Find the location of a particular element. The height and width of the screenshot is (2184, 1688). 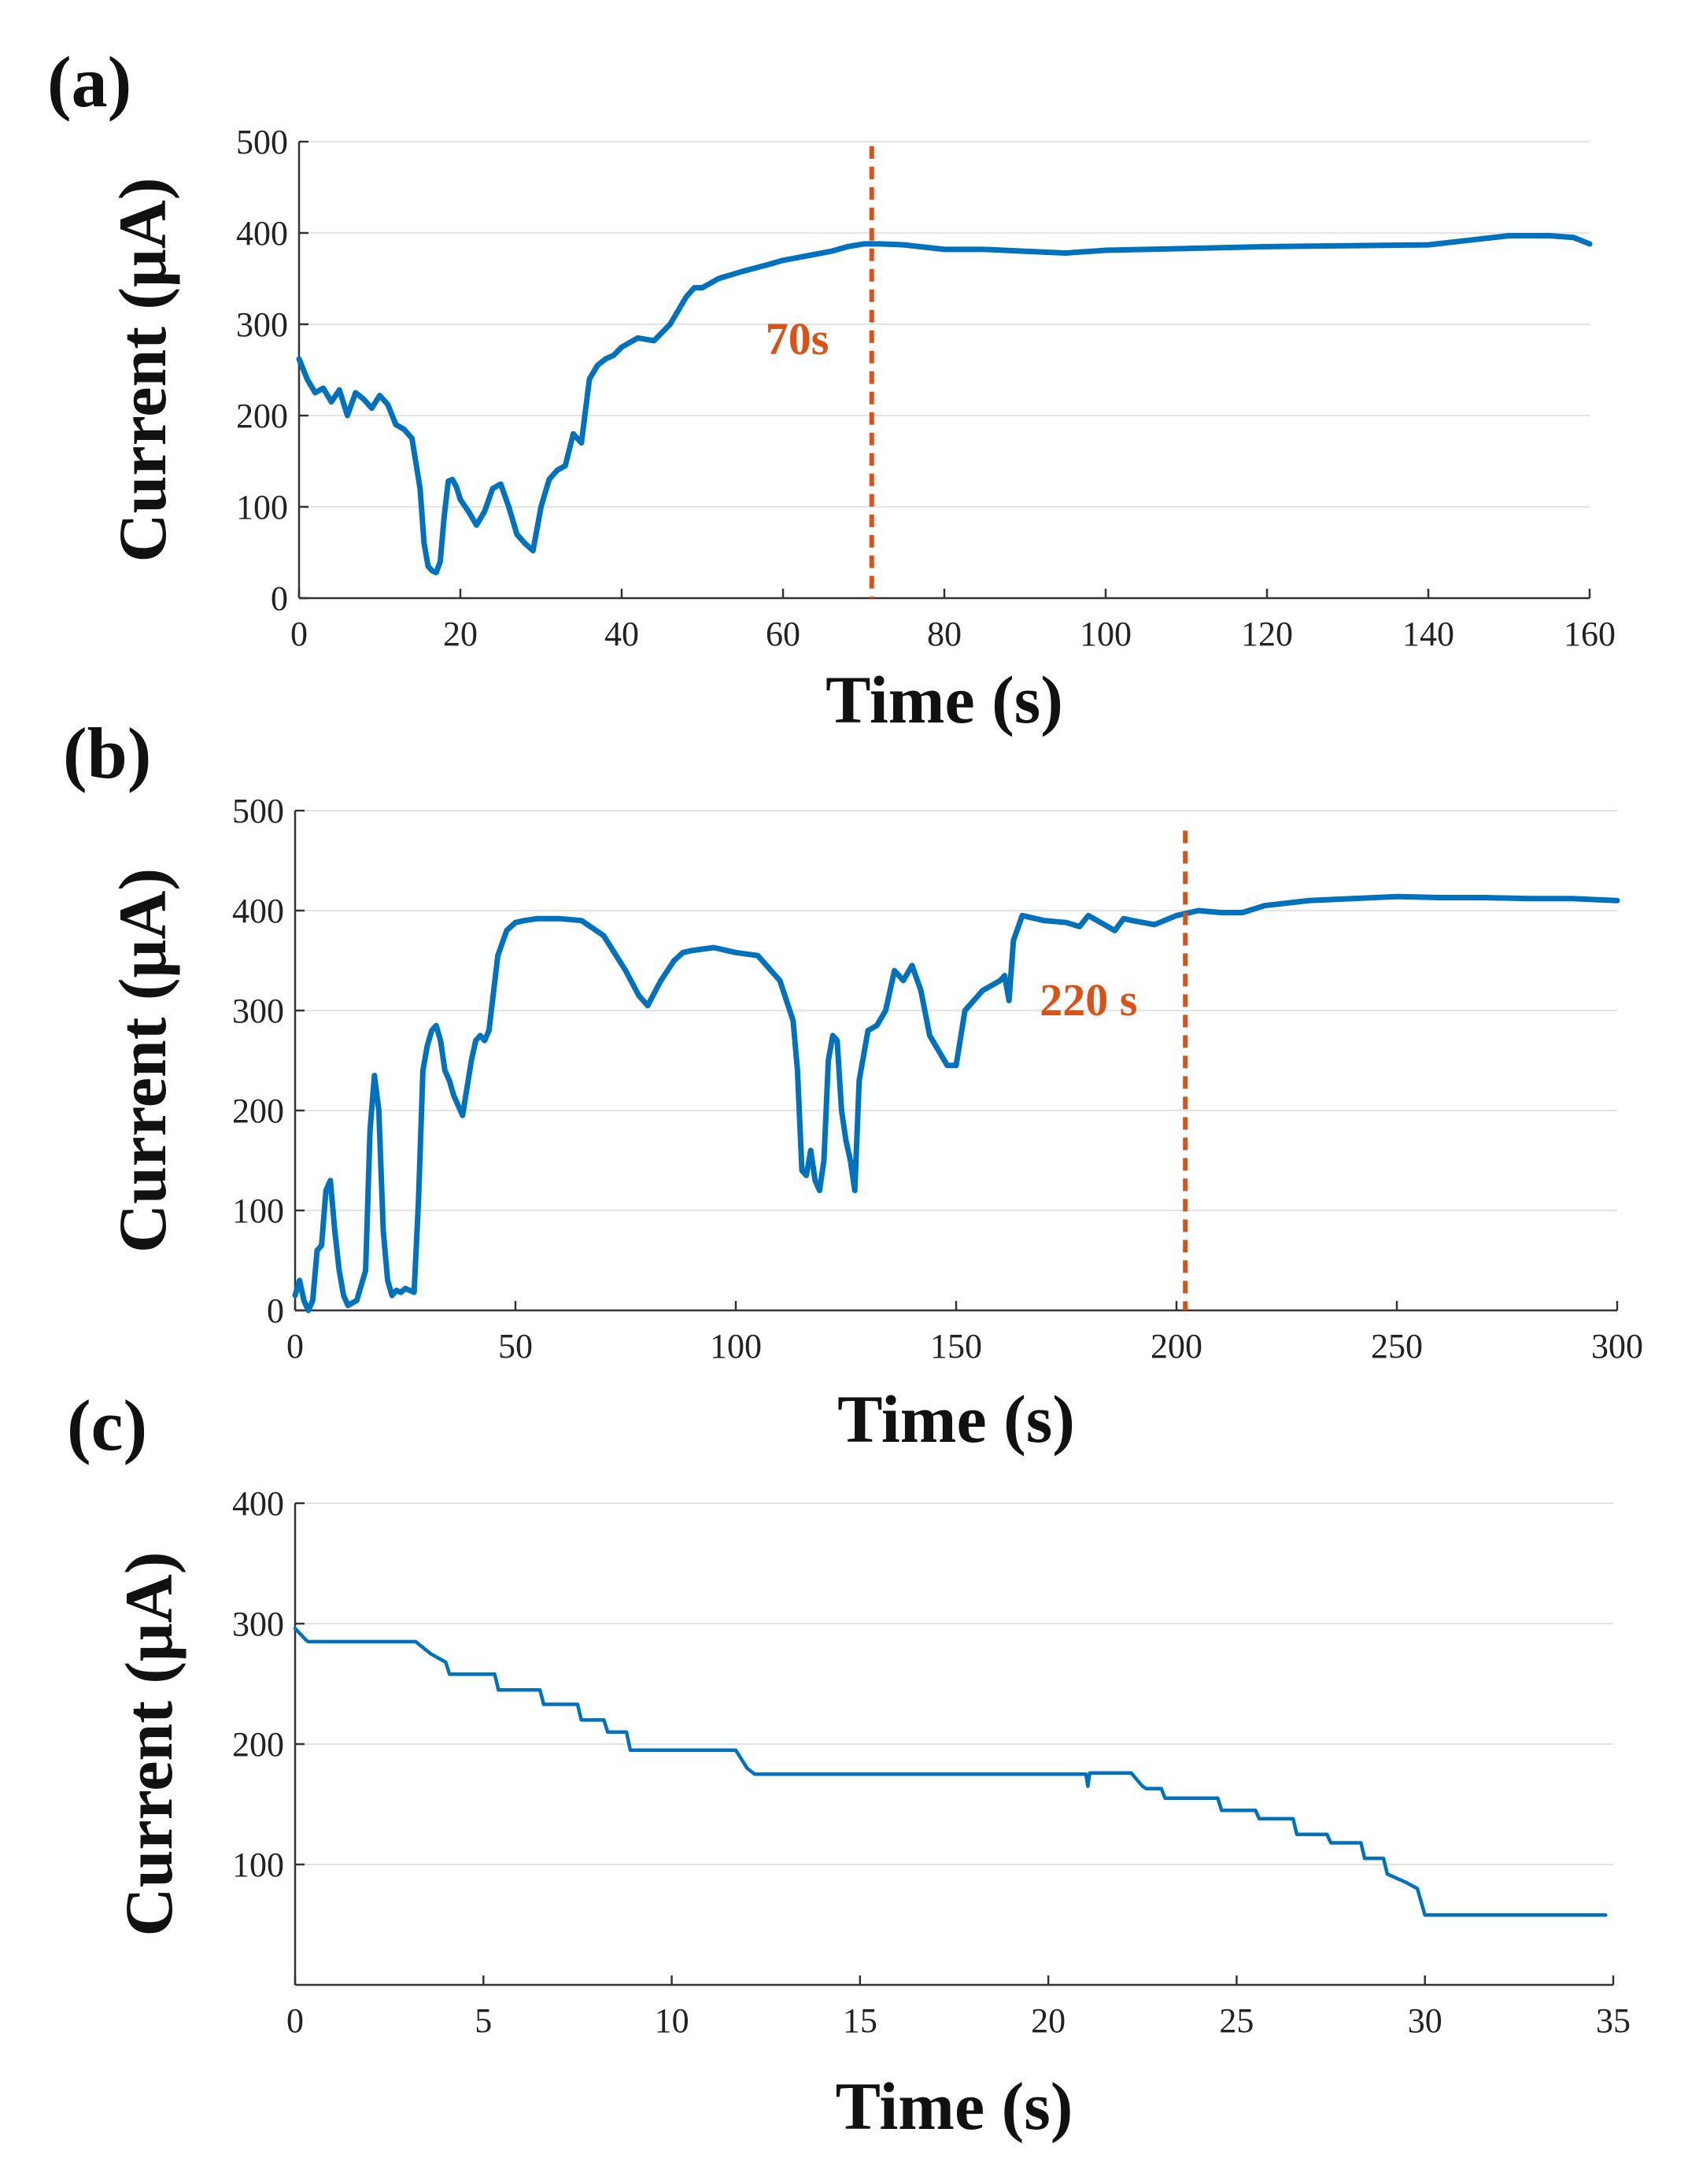

x-tick-label: 80 is located at coordinates (945, 634).